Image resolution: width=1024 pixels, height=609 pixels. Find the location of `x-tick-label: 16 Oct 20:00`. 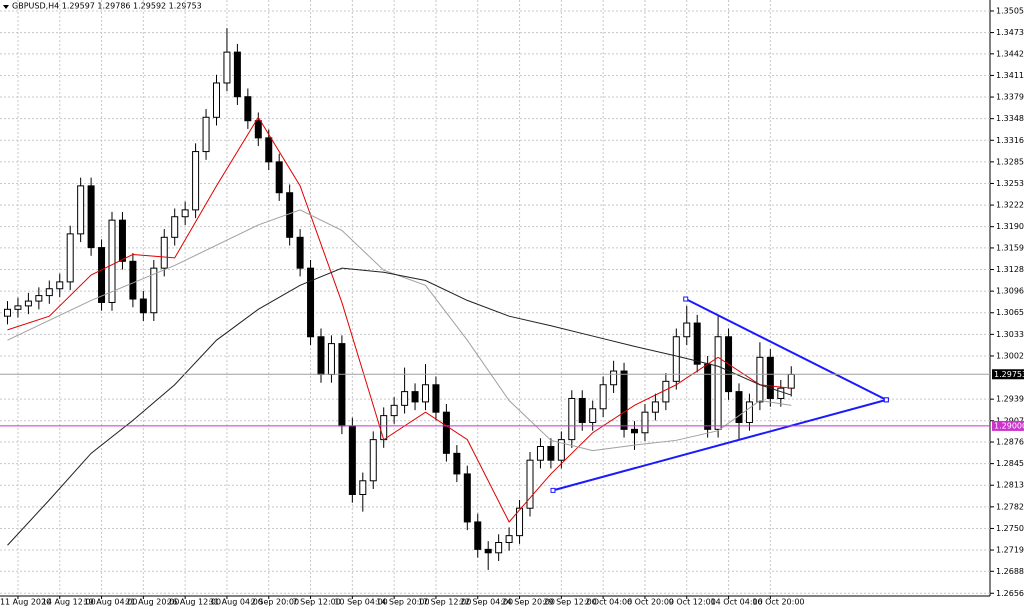

x-tick-label: 16 Oct 20:00 is located at coordinates (778, 602).